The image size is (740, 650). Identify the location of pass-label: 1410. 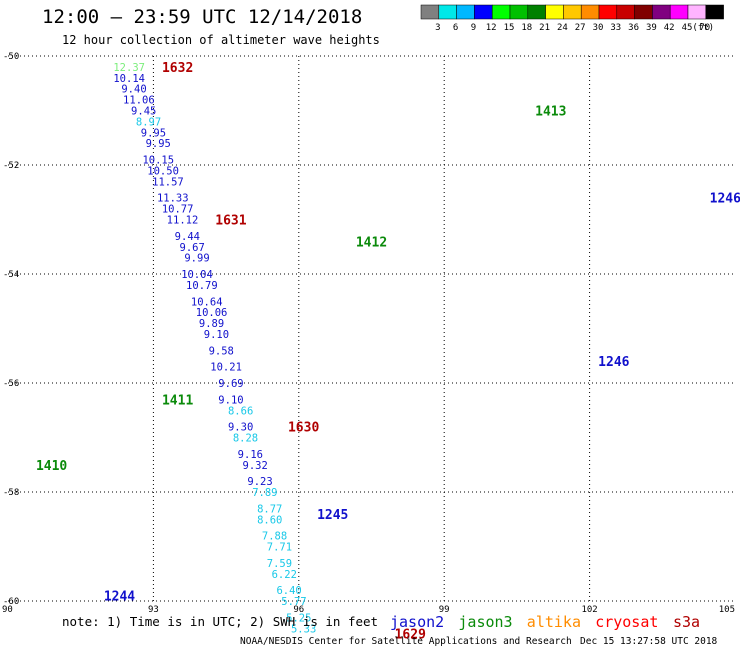
(51, 466).